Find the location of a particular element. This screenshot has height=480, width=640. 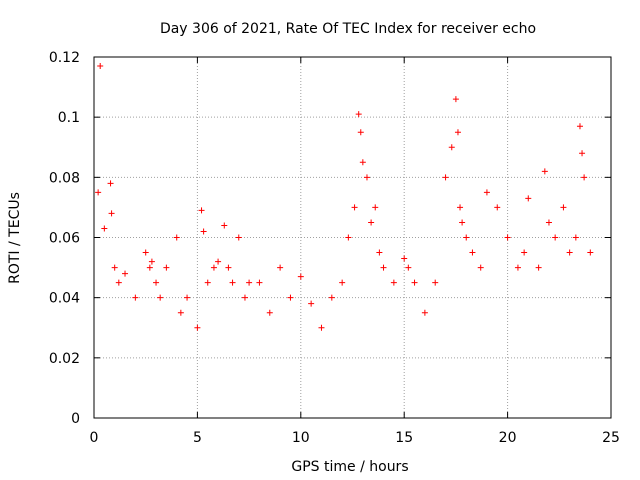

y-tick-label: 0.06 is located at coordinates (64, 239).